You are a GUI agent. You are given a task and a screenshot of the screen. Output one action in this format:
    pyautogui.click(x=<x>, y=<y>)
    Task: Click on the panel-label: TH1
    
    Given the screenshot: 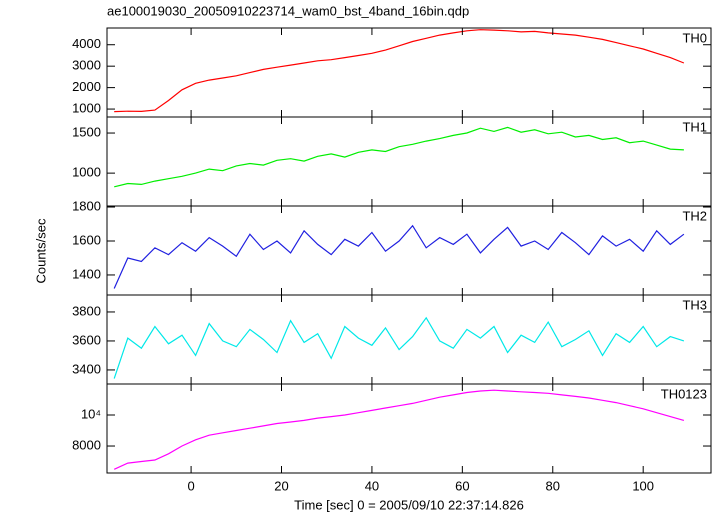 What is the action you would take?
    pyautogui.click(x=694, y=126)
    